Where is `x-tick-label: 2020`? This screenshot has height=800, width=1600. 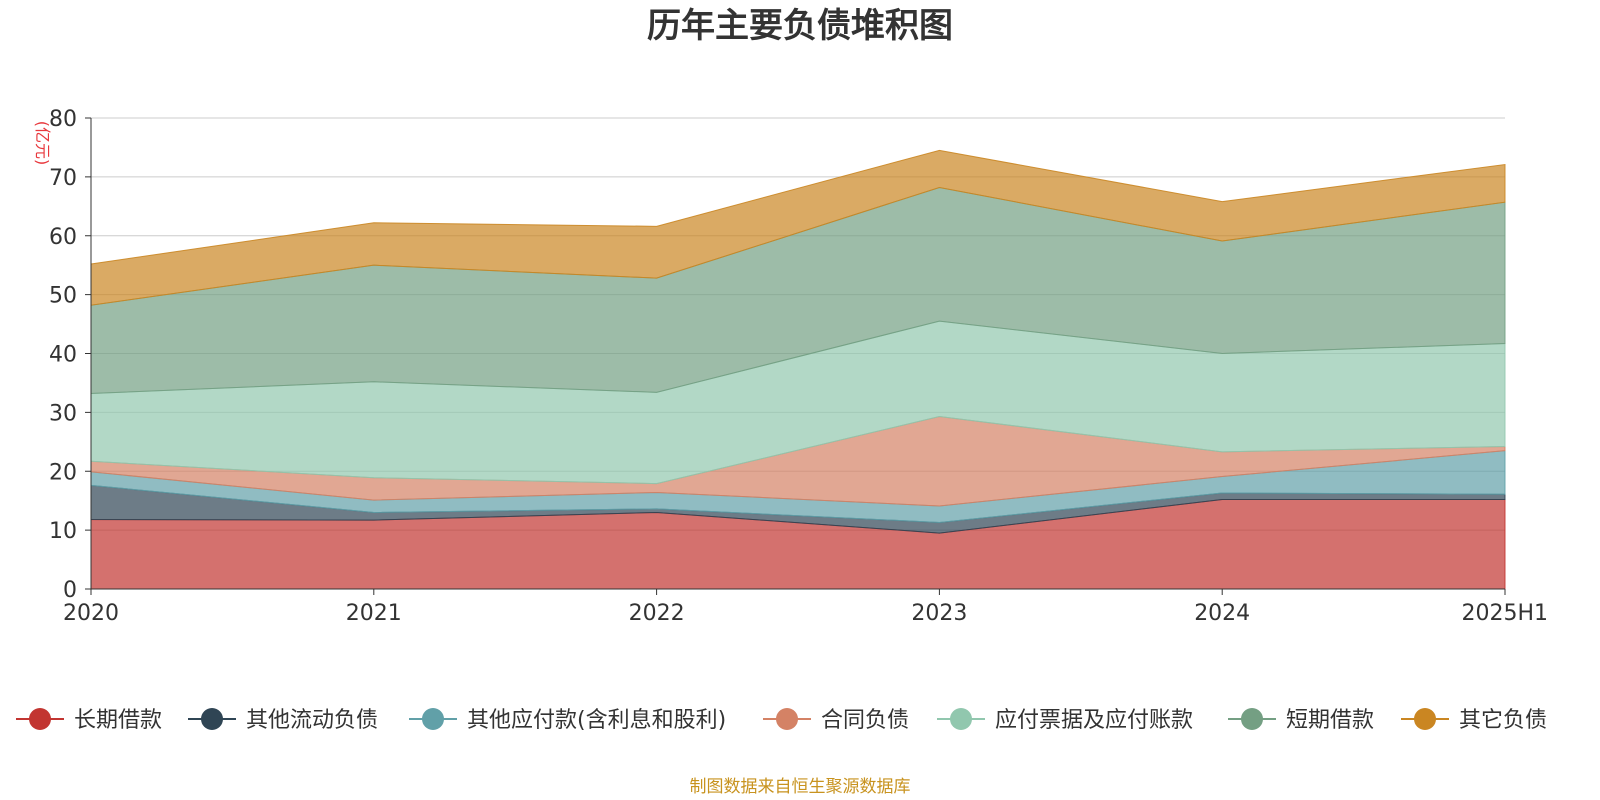
x-tick-label: 2020 is located at coordinates (91, 613).